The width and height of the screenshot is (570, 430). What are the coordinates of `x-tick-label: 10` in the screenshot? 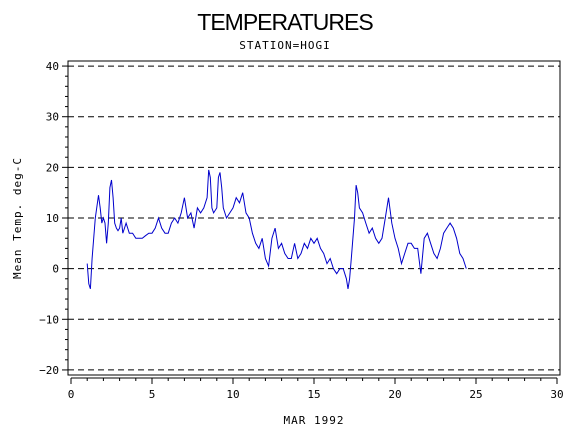 It's located at (232, 394).